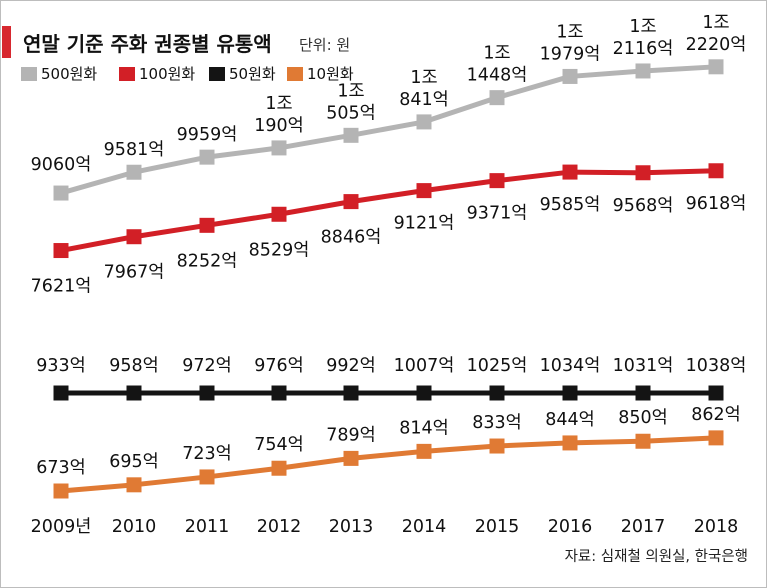 Image resolution: width=767 pixels, height=588 pixels. Describe the element at coordinates (497, 65) in the screenshot. I see `data-label-500won-7: 1조 1448억` at that location.